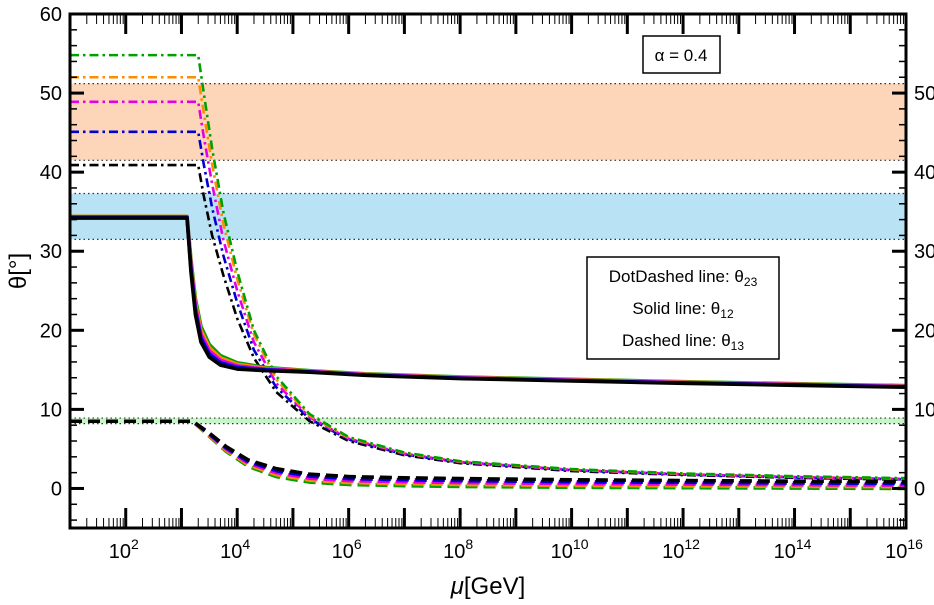 This screenshot has width=934, height=605. Describe the element at coordinates (919, 489) in the screenshot. I see `y-tick-label-right: 0` at that location.